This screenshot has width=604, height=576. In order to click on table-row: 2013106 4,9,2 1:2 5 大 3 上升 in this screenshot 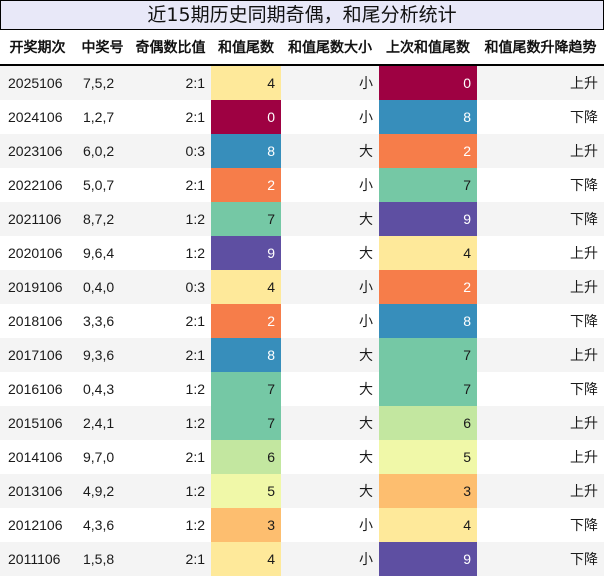, I will do `click(302, 491)`.